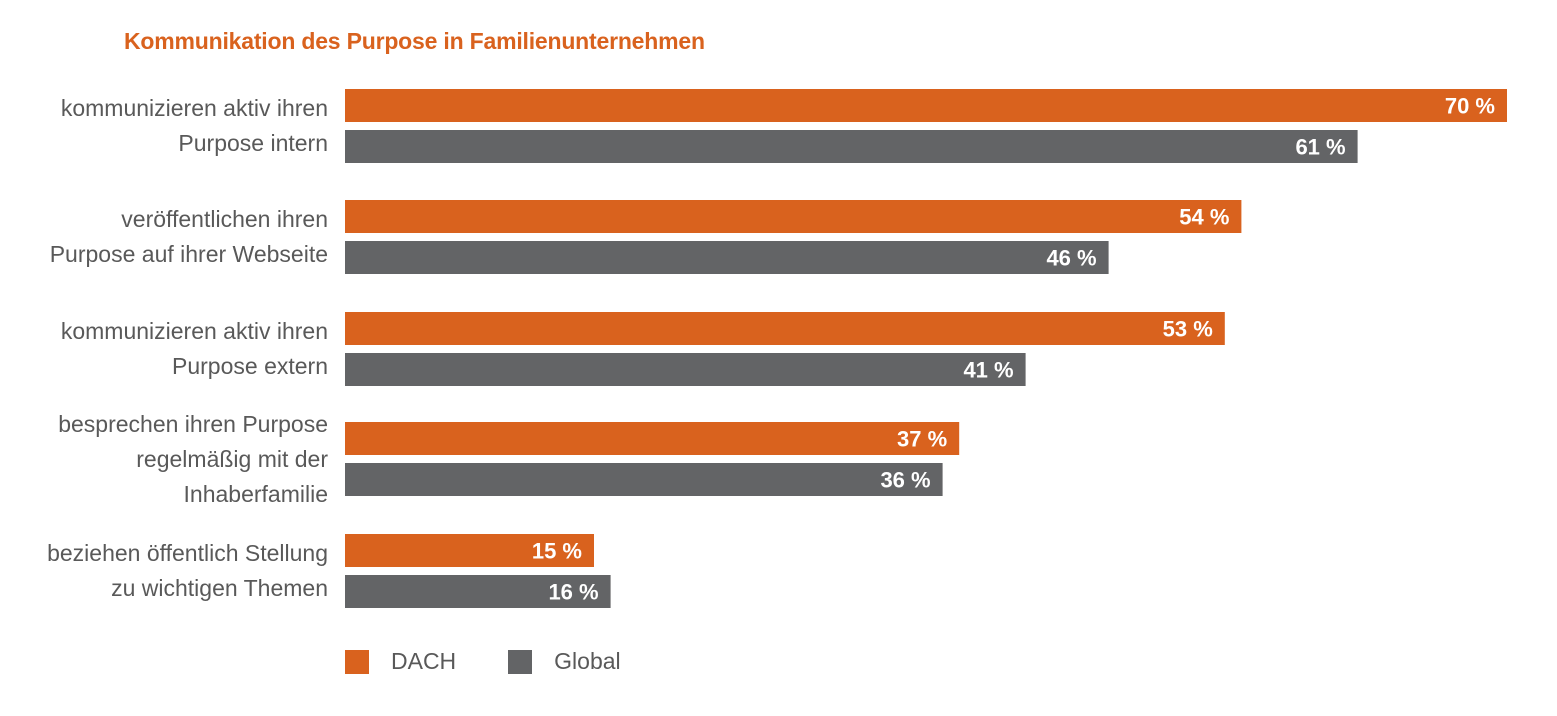 The height and width of the screenshot is (716, 1557). Describe the element at coordinates (224, 219) in the screenshot. I see `category-label-line: veröffentlichen ihren` at that location.